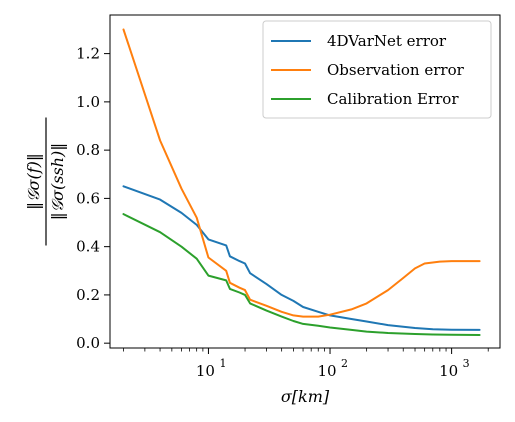 The height and width of the screenshot is (422, 515). I want to click on y-tick-label-6: 1.2, so click(88, 54).